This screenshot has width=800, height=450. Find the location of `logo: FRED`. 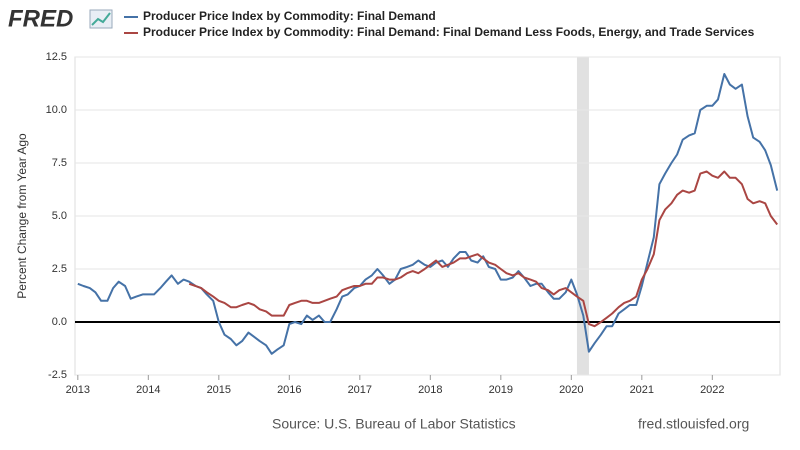

logo: FRED is located at coordinates (40, 18).